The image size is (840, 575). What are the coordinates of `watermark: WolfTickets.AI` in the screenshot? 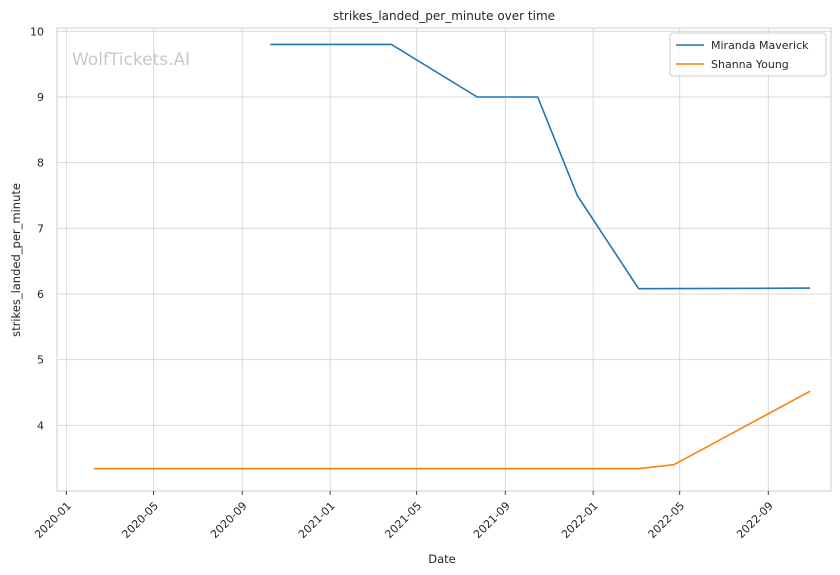 It's located at (131, 60).